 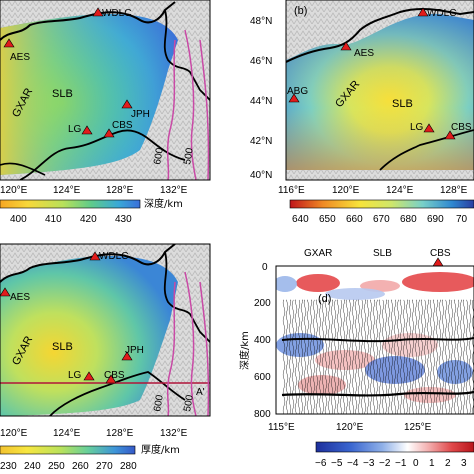 What do you see at coordinates (174, 190) in the screenshot?
I see `xtick-a-4: 132°E` at bounding box center [174, 190].